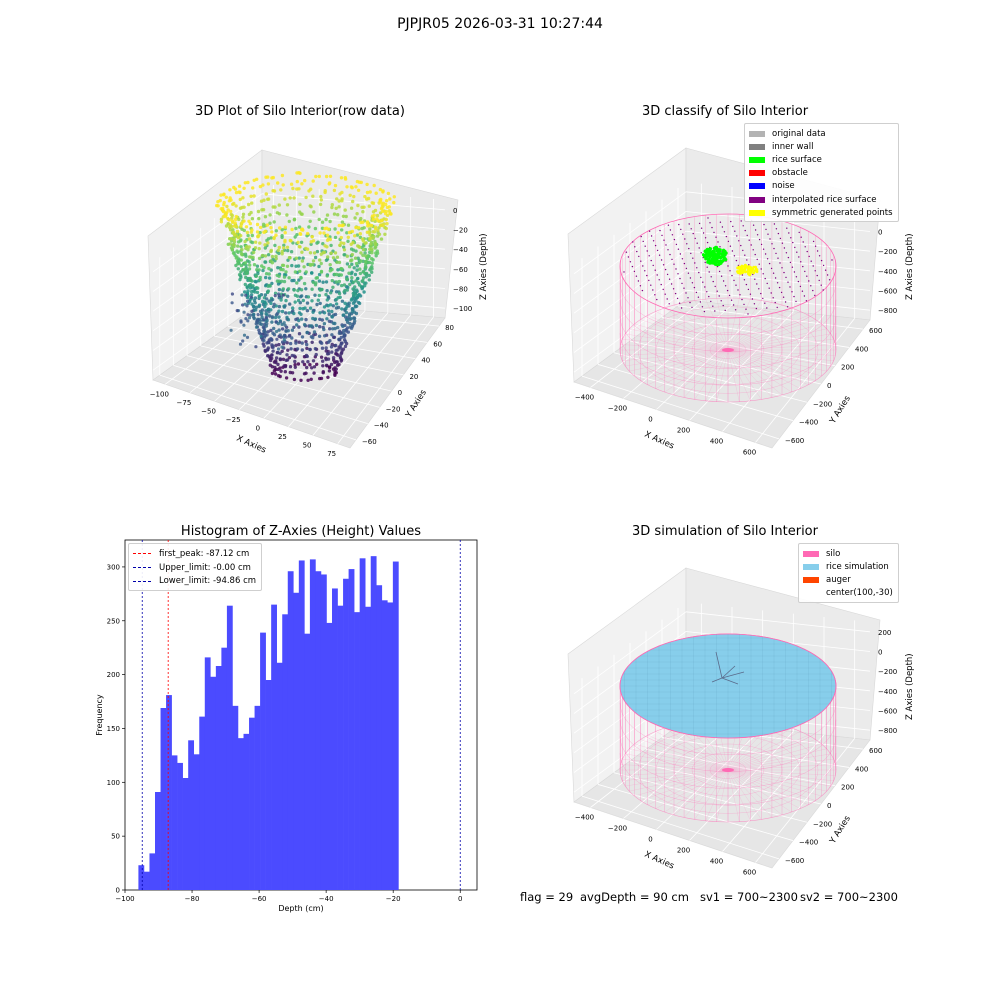  I want to click on legend-swatch, so click(811, 566).